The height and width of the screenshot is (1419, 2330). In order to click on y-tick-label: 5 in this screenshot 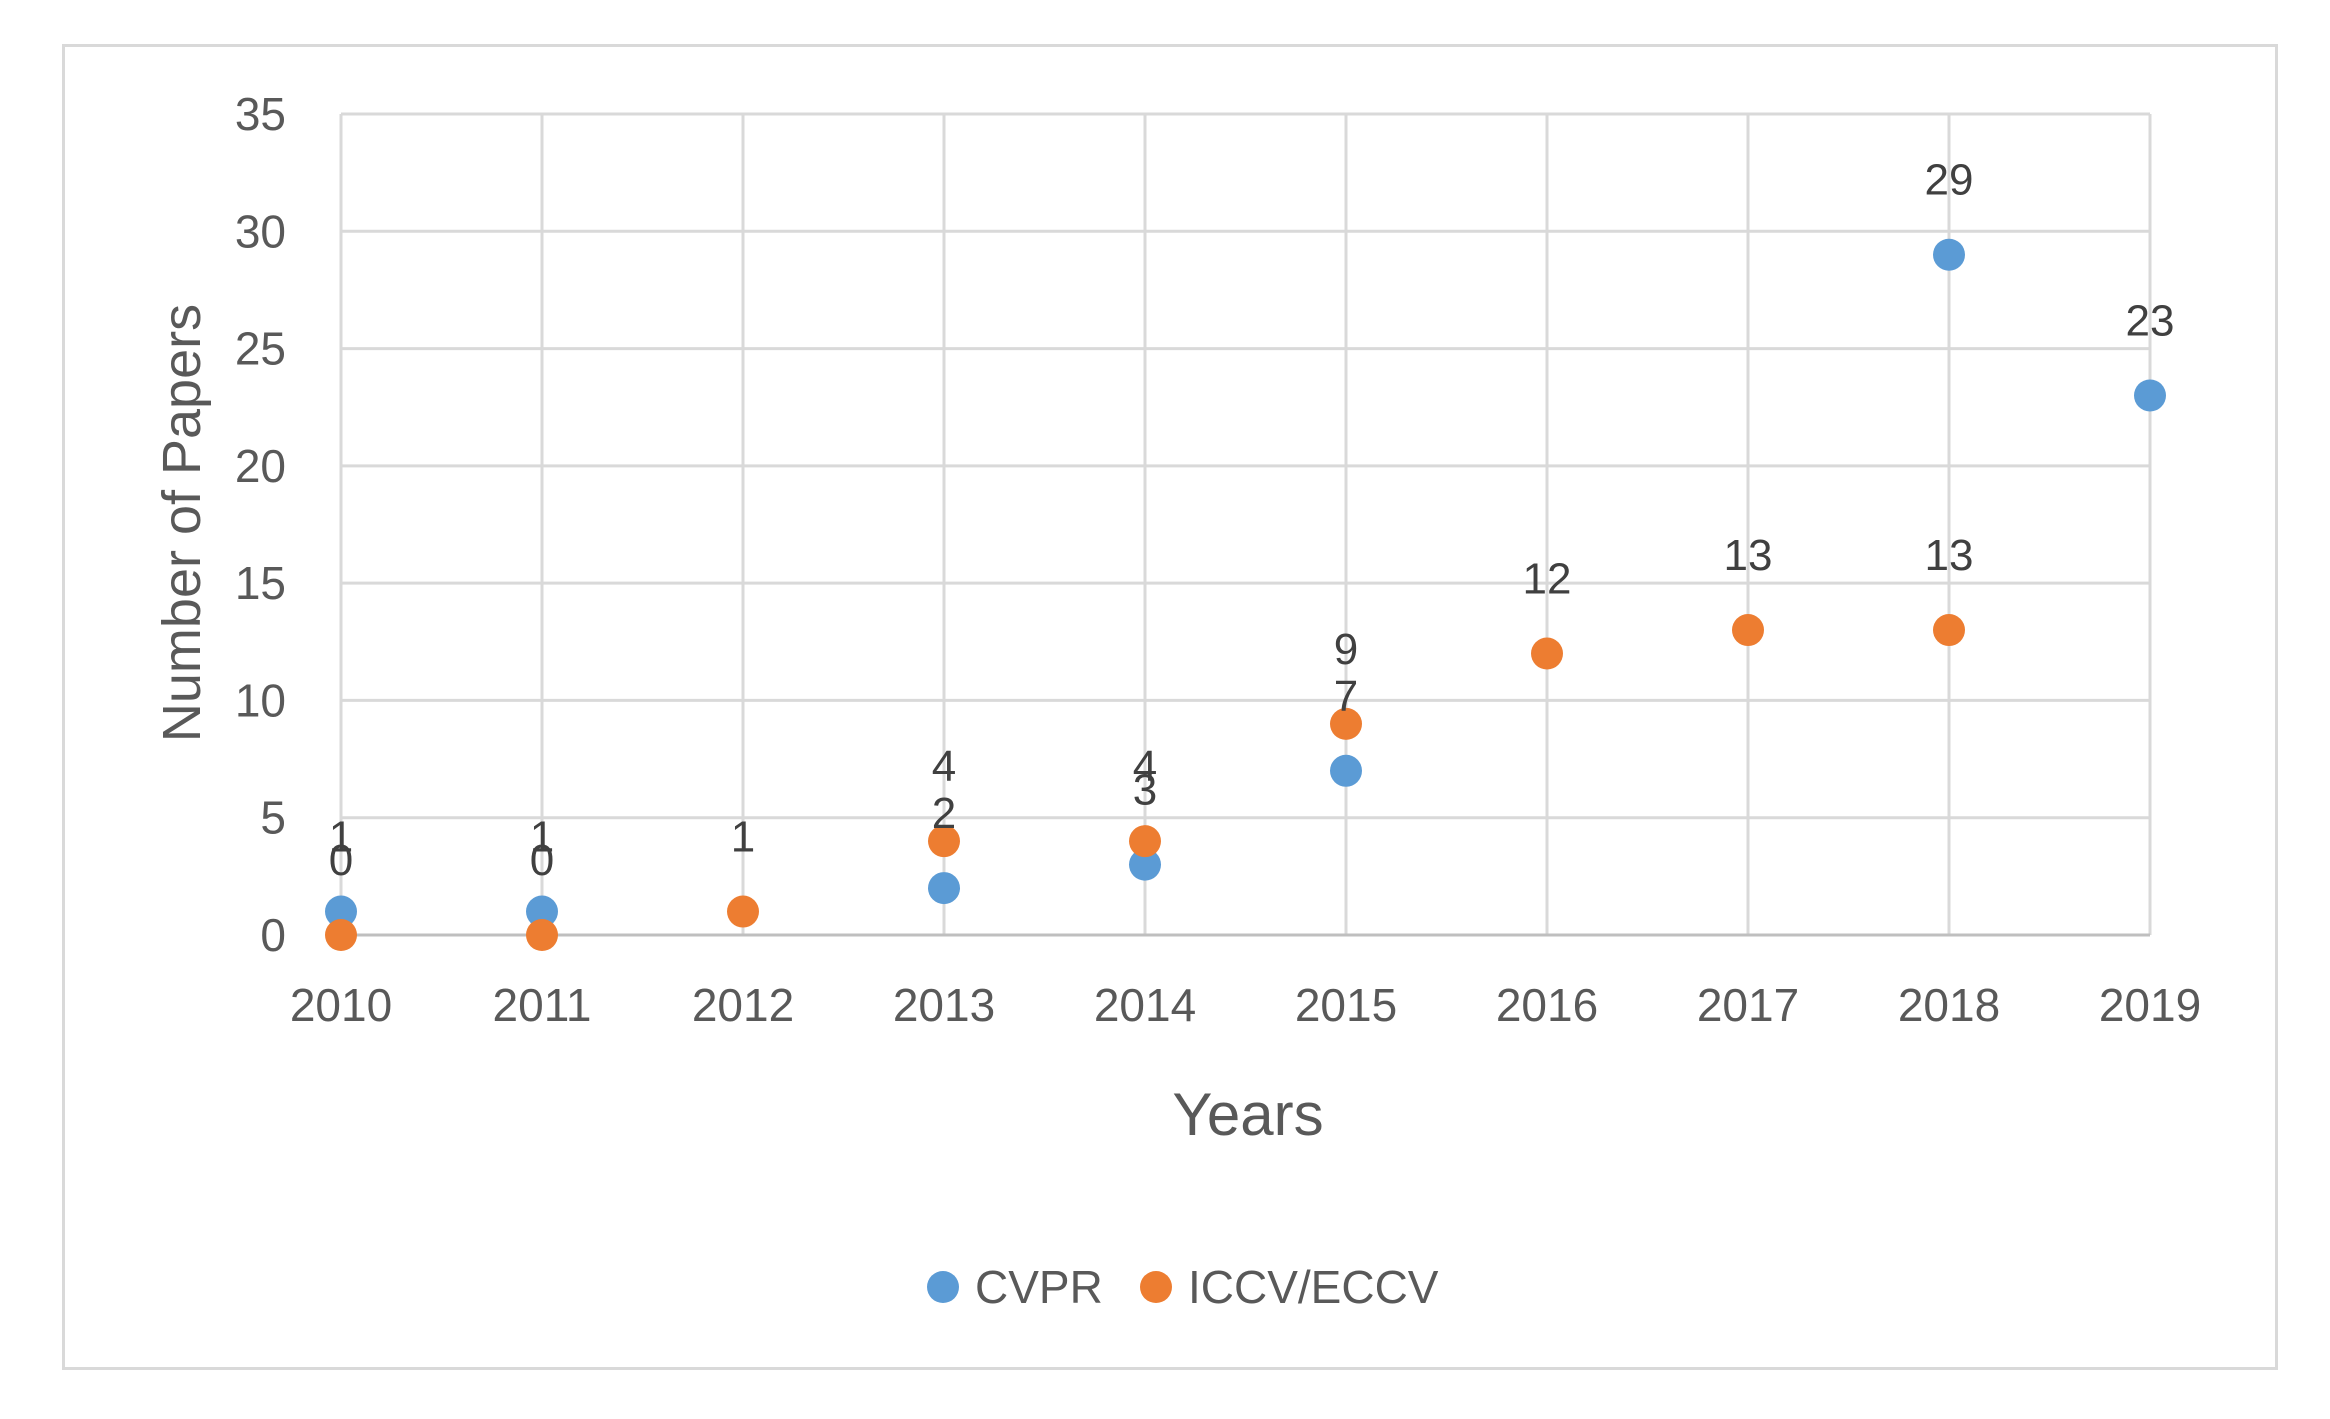, I will do `click(273, 818)`.